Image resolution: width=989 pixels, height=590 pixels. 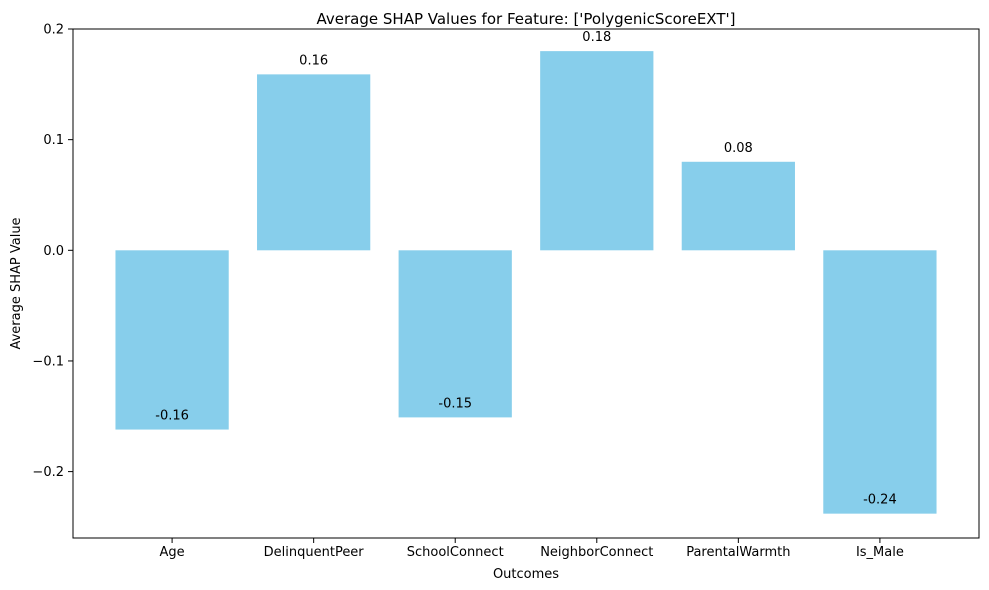 I want to click on data-label-is_male: -0.24, so click(x=880, y=500).